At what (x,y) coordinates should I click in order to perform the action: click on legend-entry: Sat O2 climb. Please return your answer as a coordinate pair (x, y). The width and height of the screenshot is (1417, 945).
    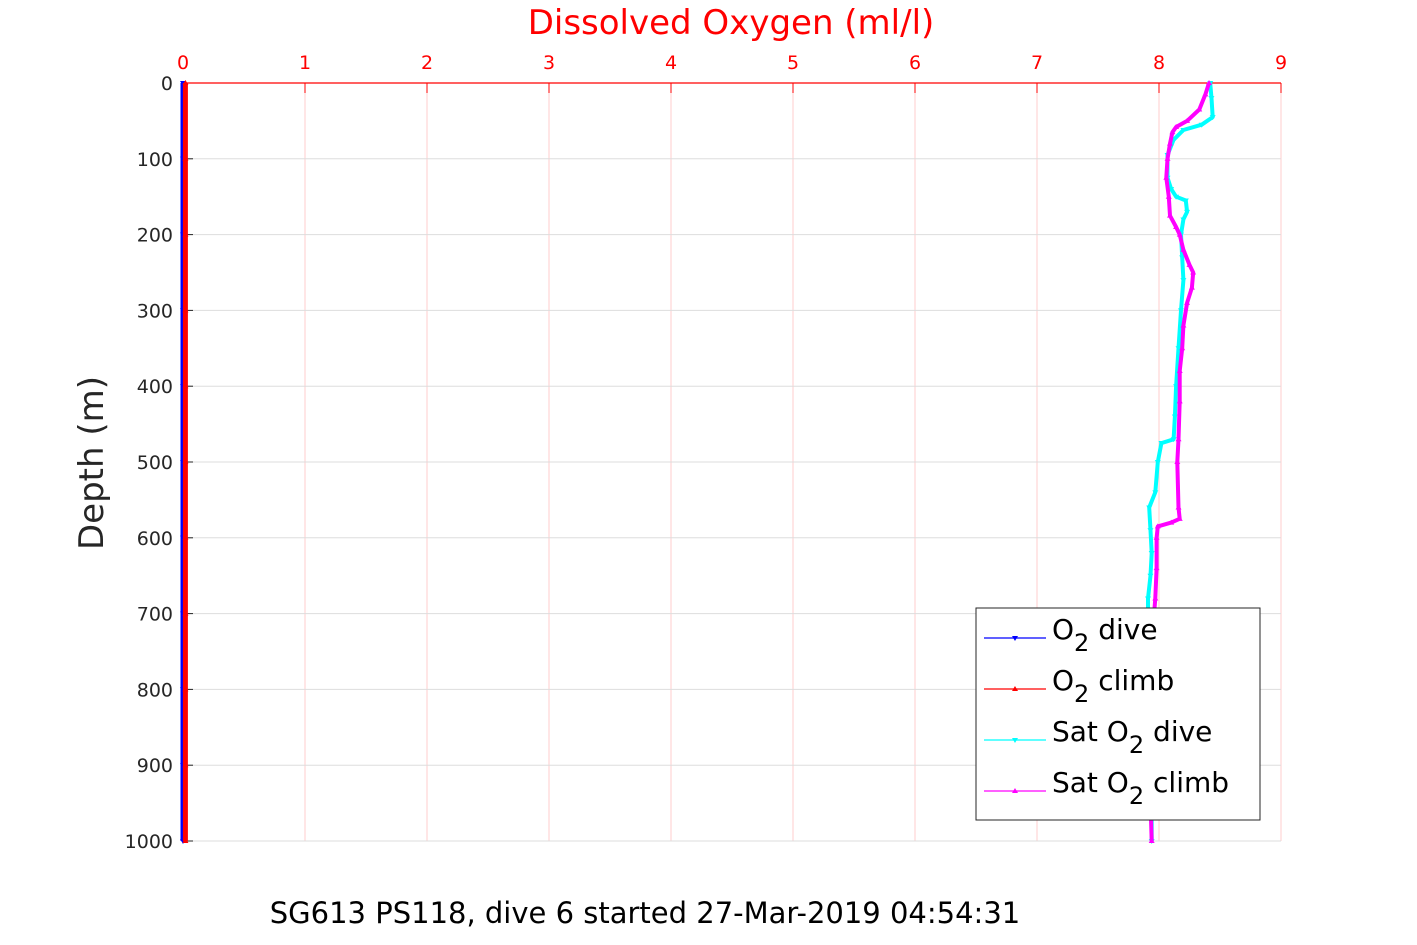
    Looking at the image, I should click on (1106, 788).